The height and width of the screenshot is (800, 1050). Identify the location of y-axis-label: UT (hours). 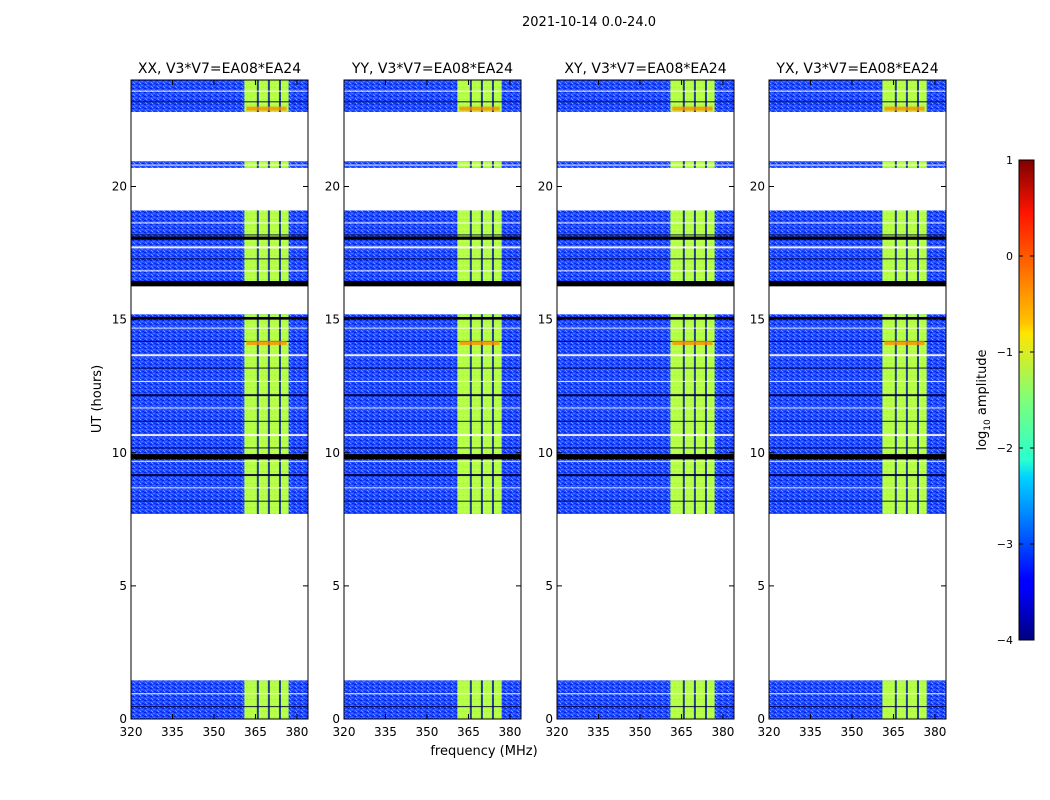
(97, 399).